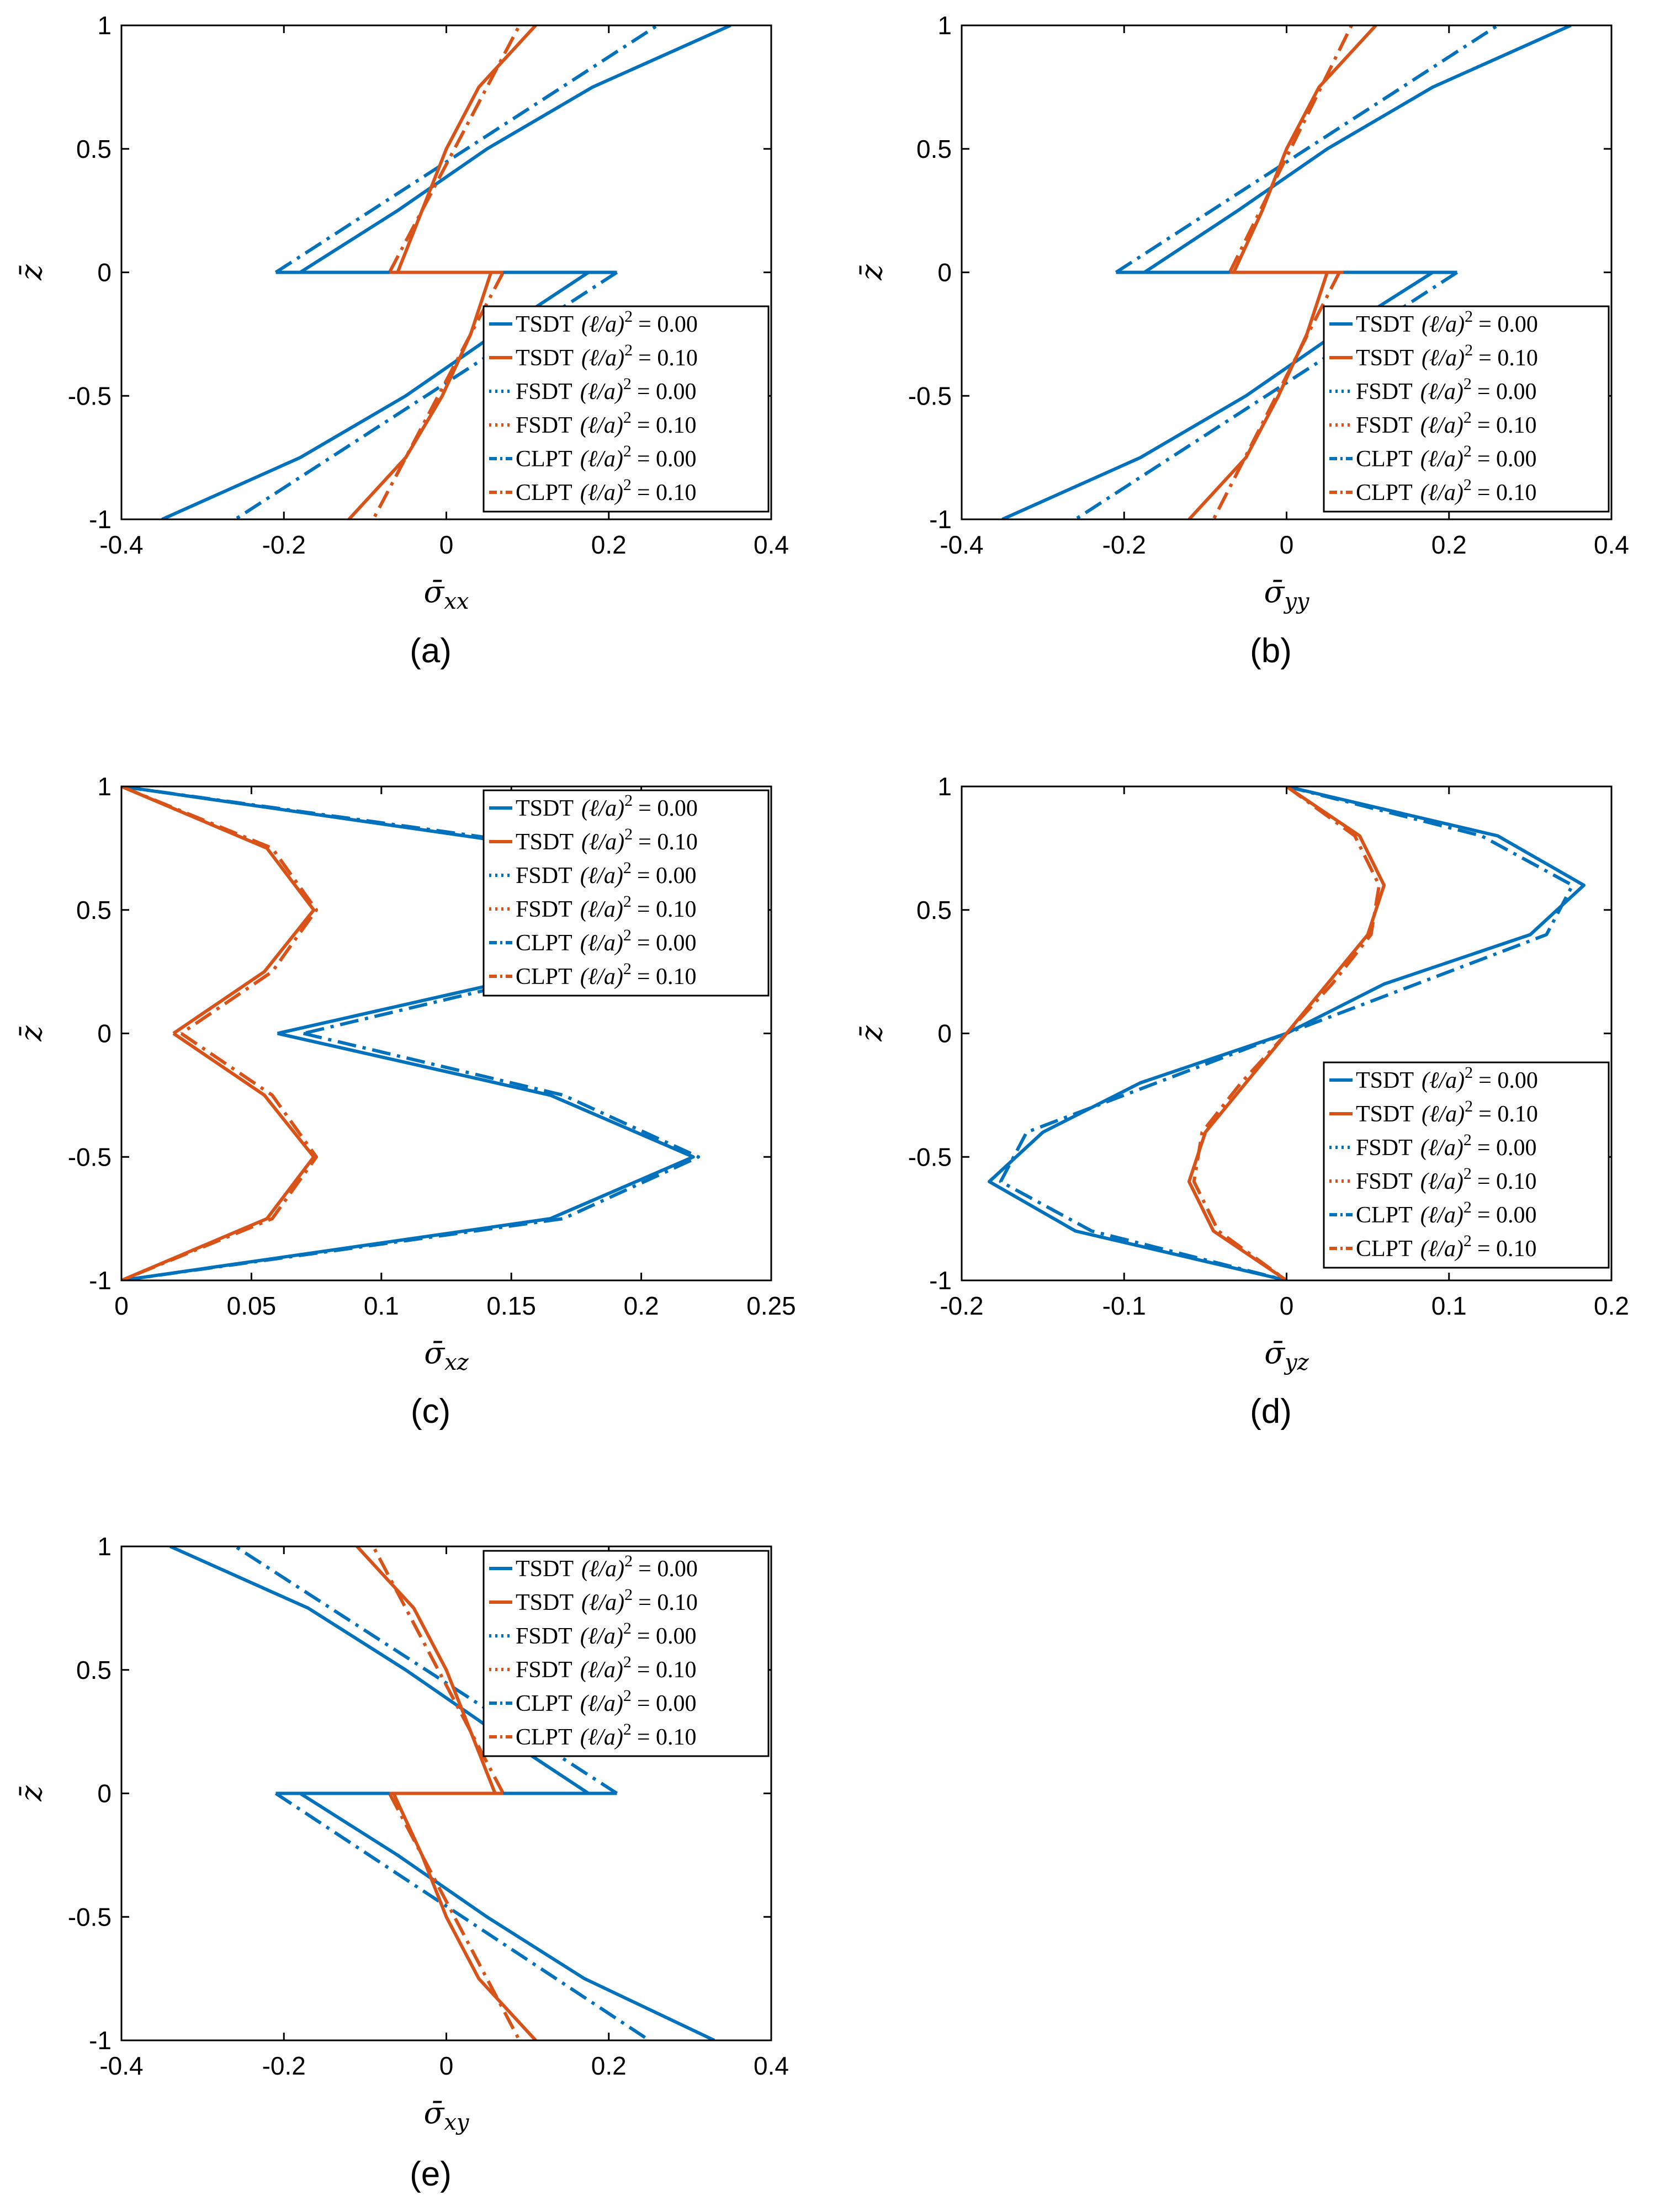 This screenshot has width=1665, height=2212. I want to click on y-tick-label: 0, so click(944, 272).